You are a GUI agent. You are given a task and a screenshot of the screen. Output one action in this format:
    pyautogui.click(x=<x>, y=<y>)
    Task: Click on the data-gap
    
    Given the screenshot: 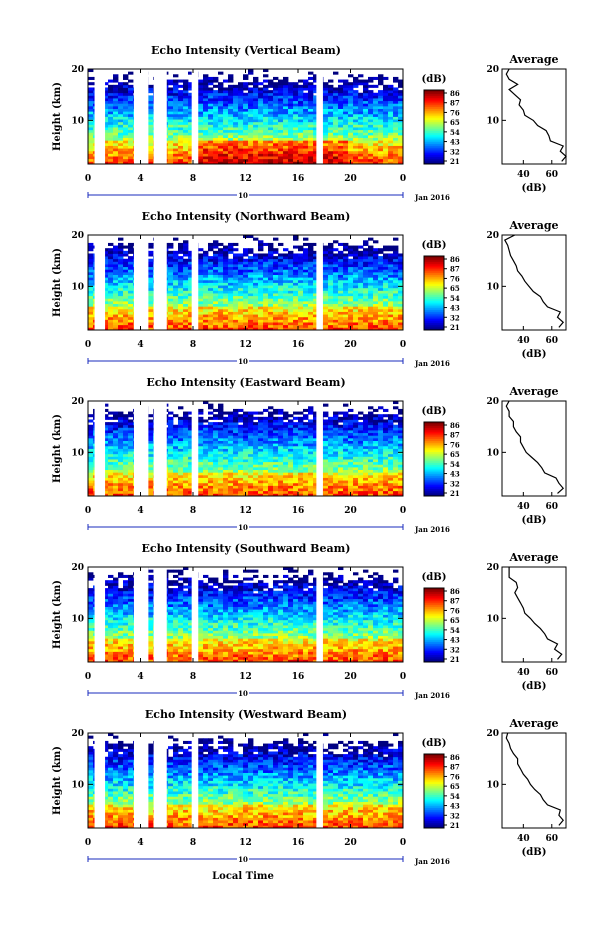 What is the action you would take?
    pyautogui.click(x=141, y=116)
    